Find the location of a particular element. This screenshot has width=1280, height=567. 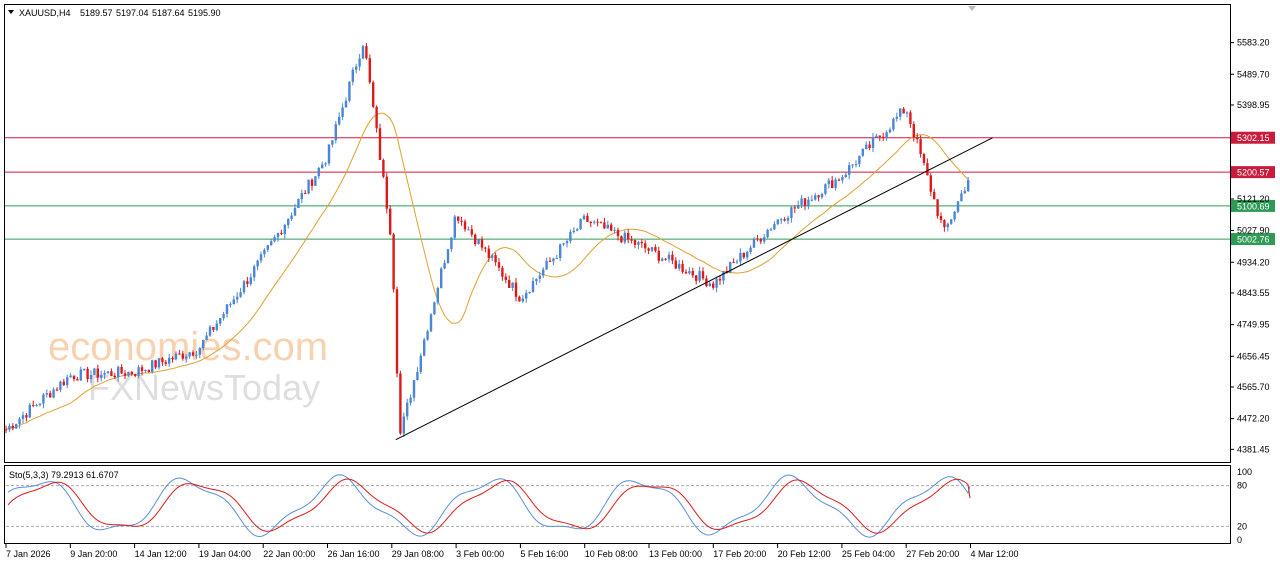

x-tick-label: 26 Jan 16:00 is located at coordinates (354, 554).